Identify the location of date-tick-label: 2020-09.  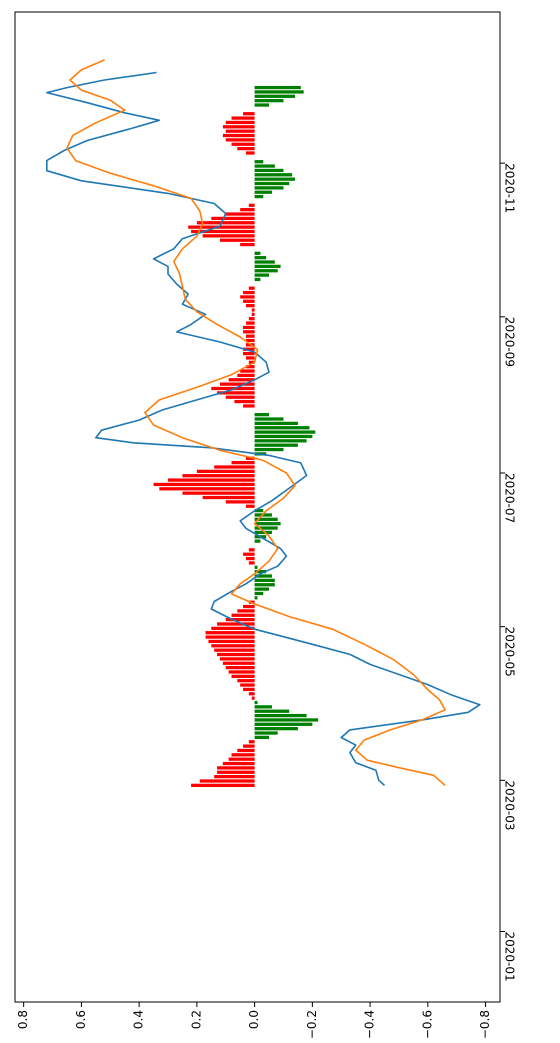
(510, 342).